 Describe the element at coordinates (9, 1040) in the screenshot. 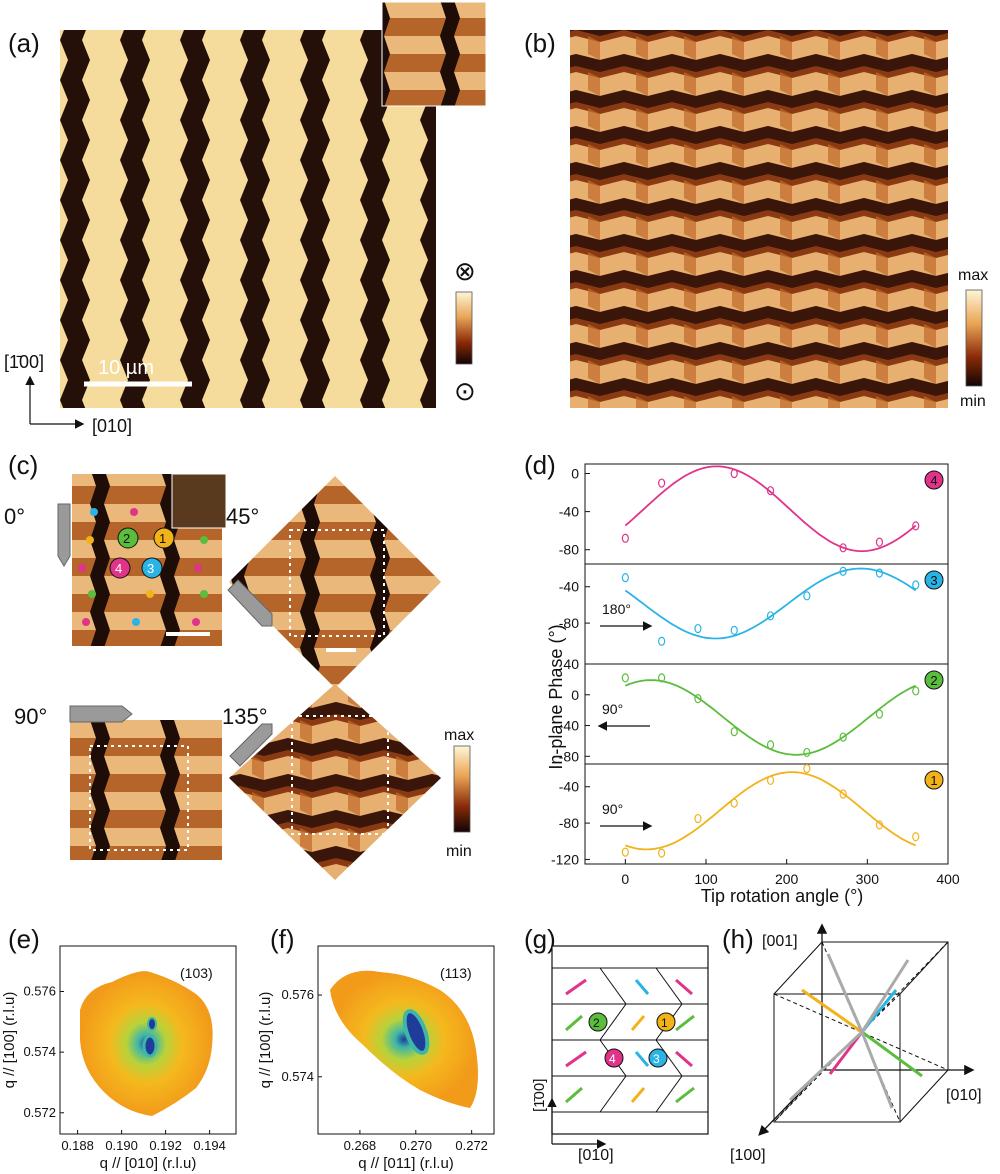

I see `chart-e-ylabel: q // [100] (r.l.u)` at that location.